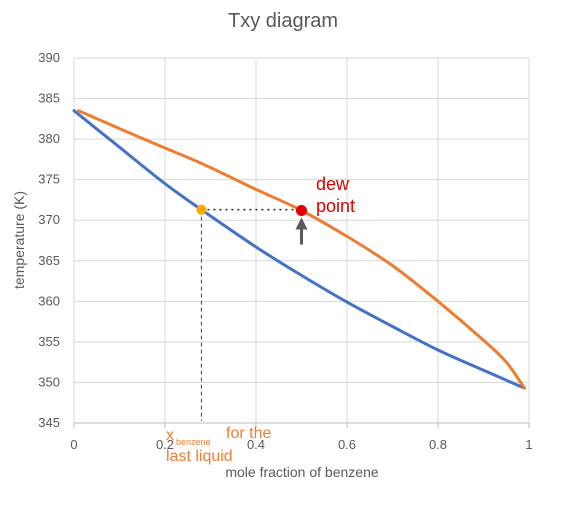  I want to click on x-tick-label: 0.6, so click(347, 444).